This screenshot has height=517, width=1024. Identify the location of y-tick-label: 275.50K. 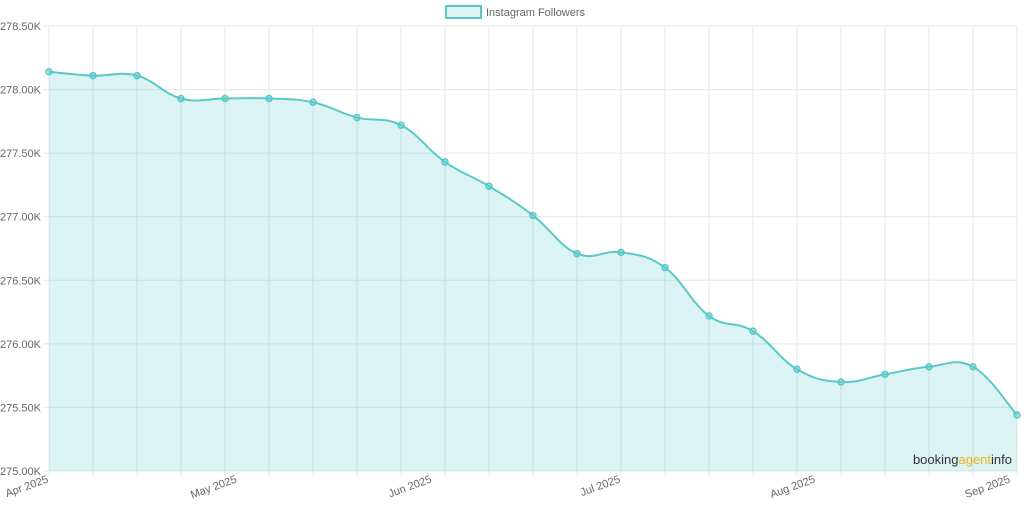
(21, 408).